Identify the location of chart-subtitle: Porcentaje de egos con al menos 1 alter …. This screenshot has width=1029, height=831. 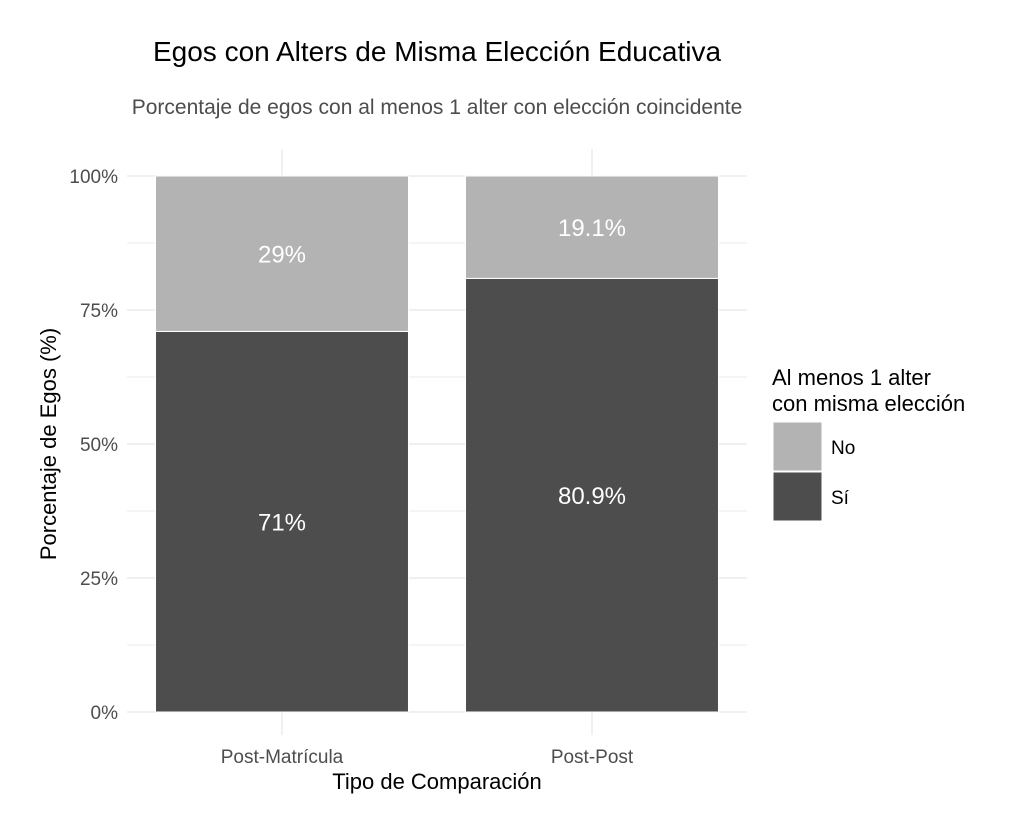
(437, 107).